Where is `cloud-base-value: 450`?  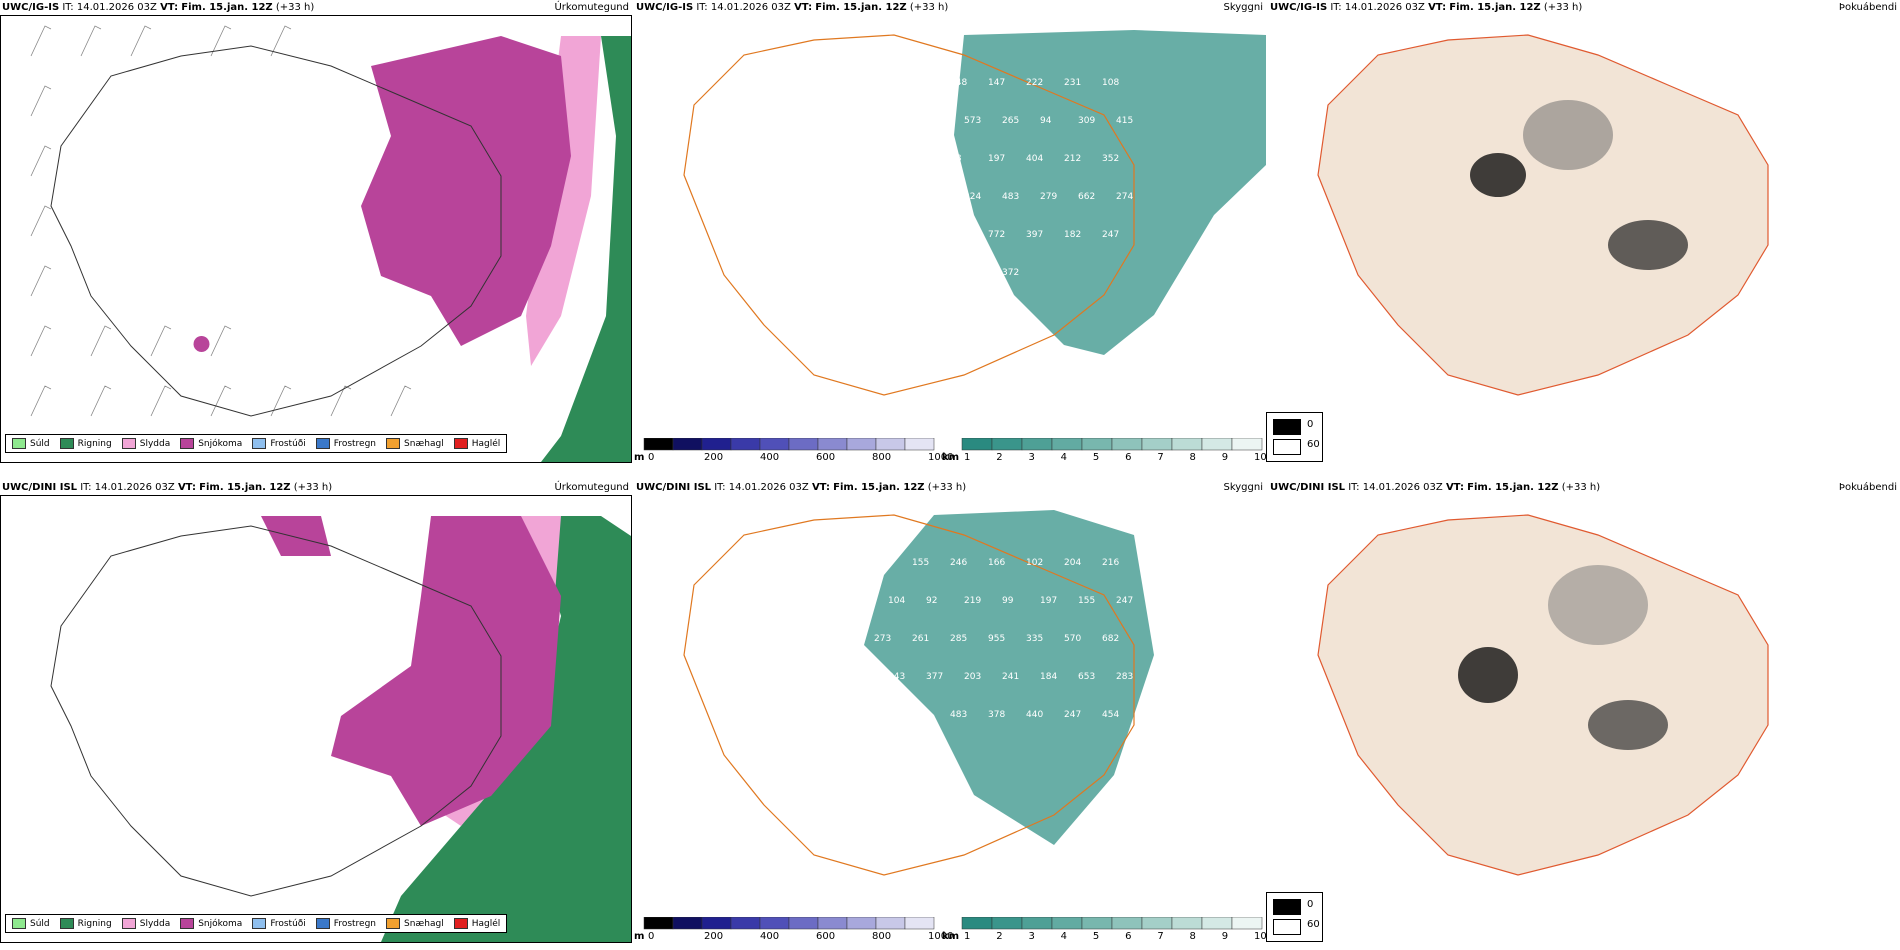
cloud-base-value: 450 is located at coordinates (972, 273).